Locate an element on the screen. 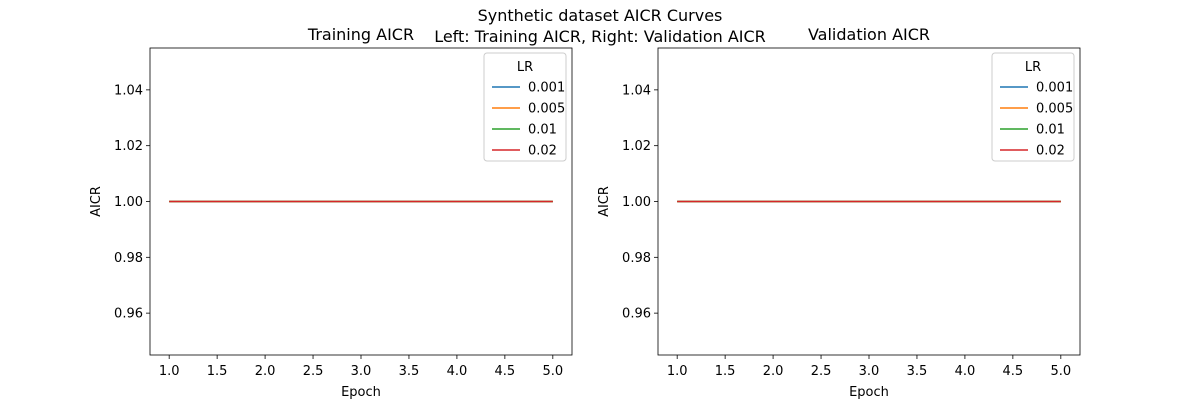 This screenshot has width=1200, height=400. panel2-x-tick-label: 4.0 is located at coordinates (965, 371).